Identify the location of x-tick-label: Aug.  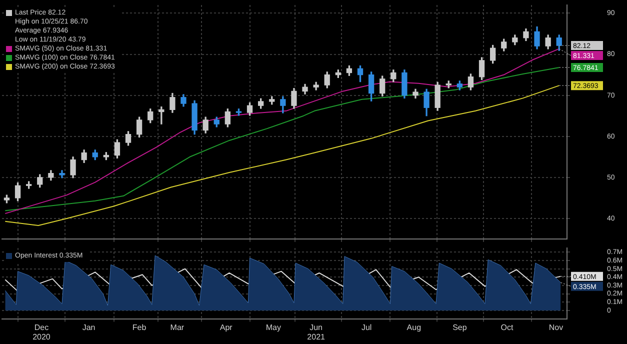
(414, 327).